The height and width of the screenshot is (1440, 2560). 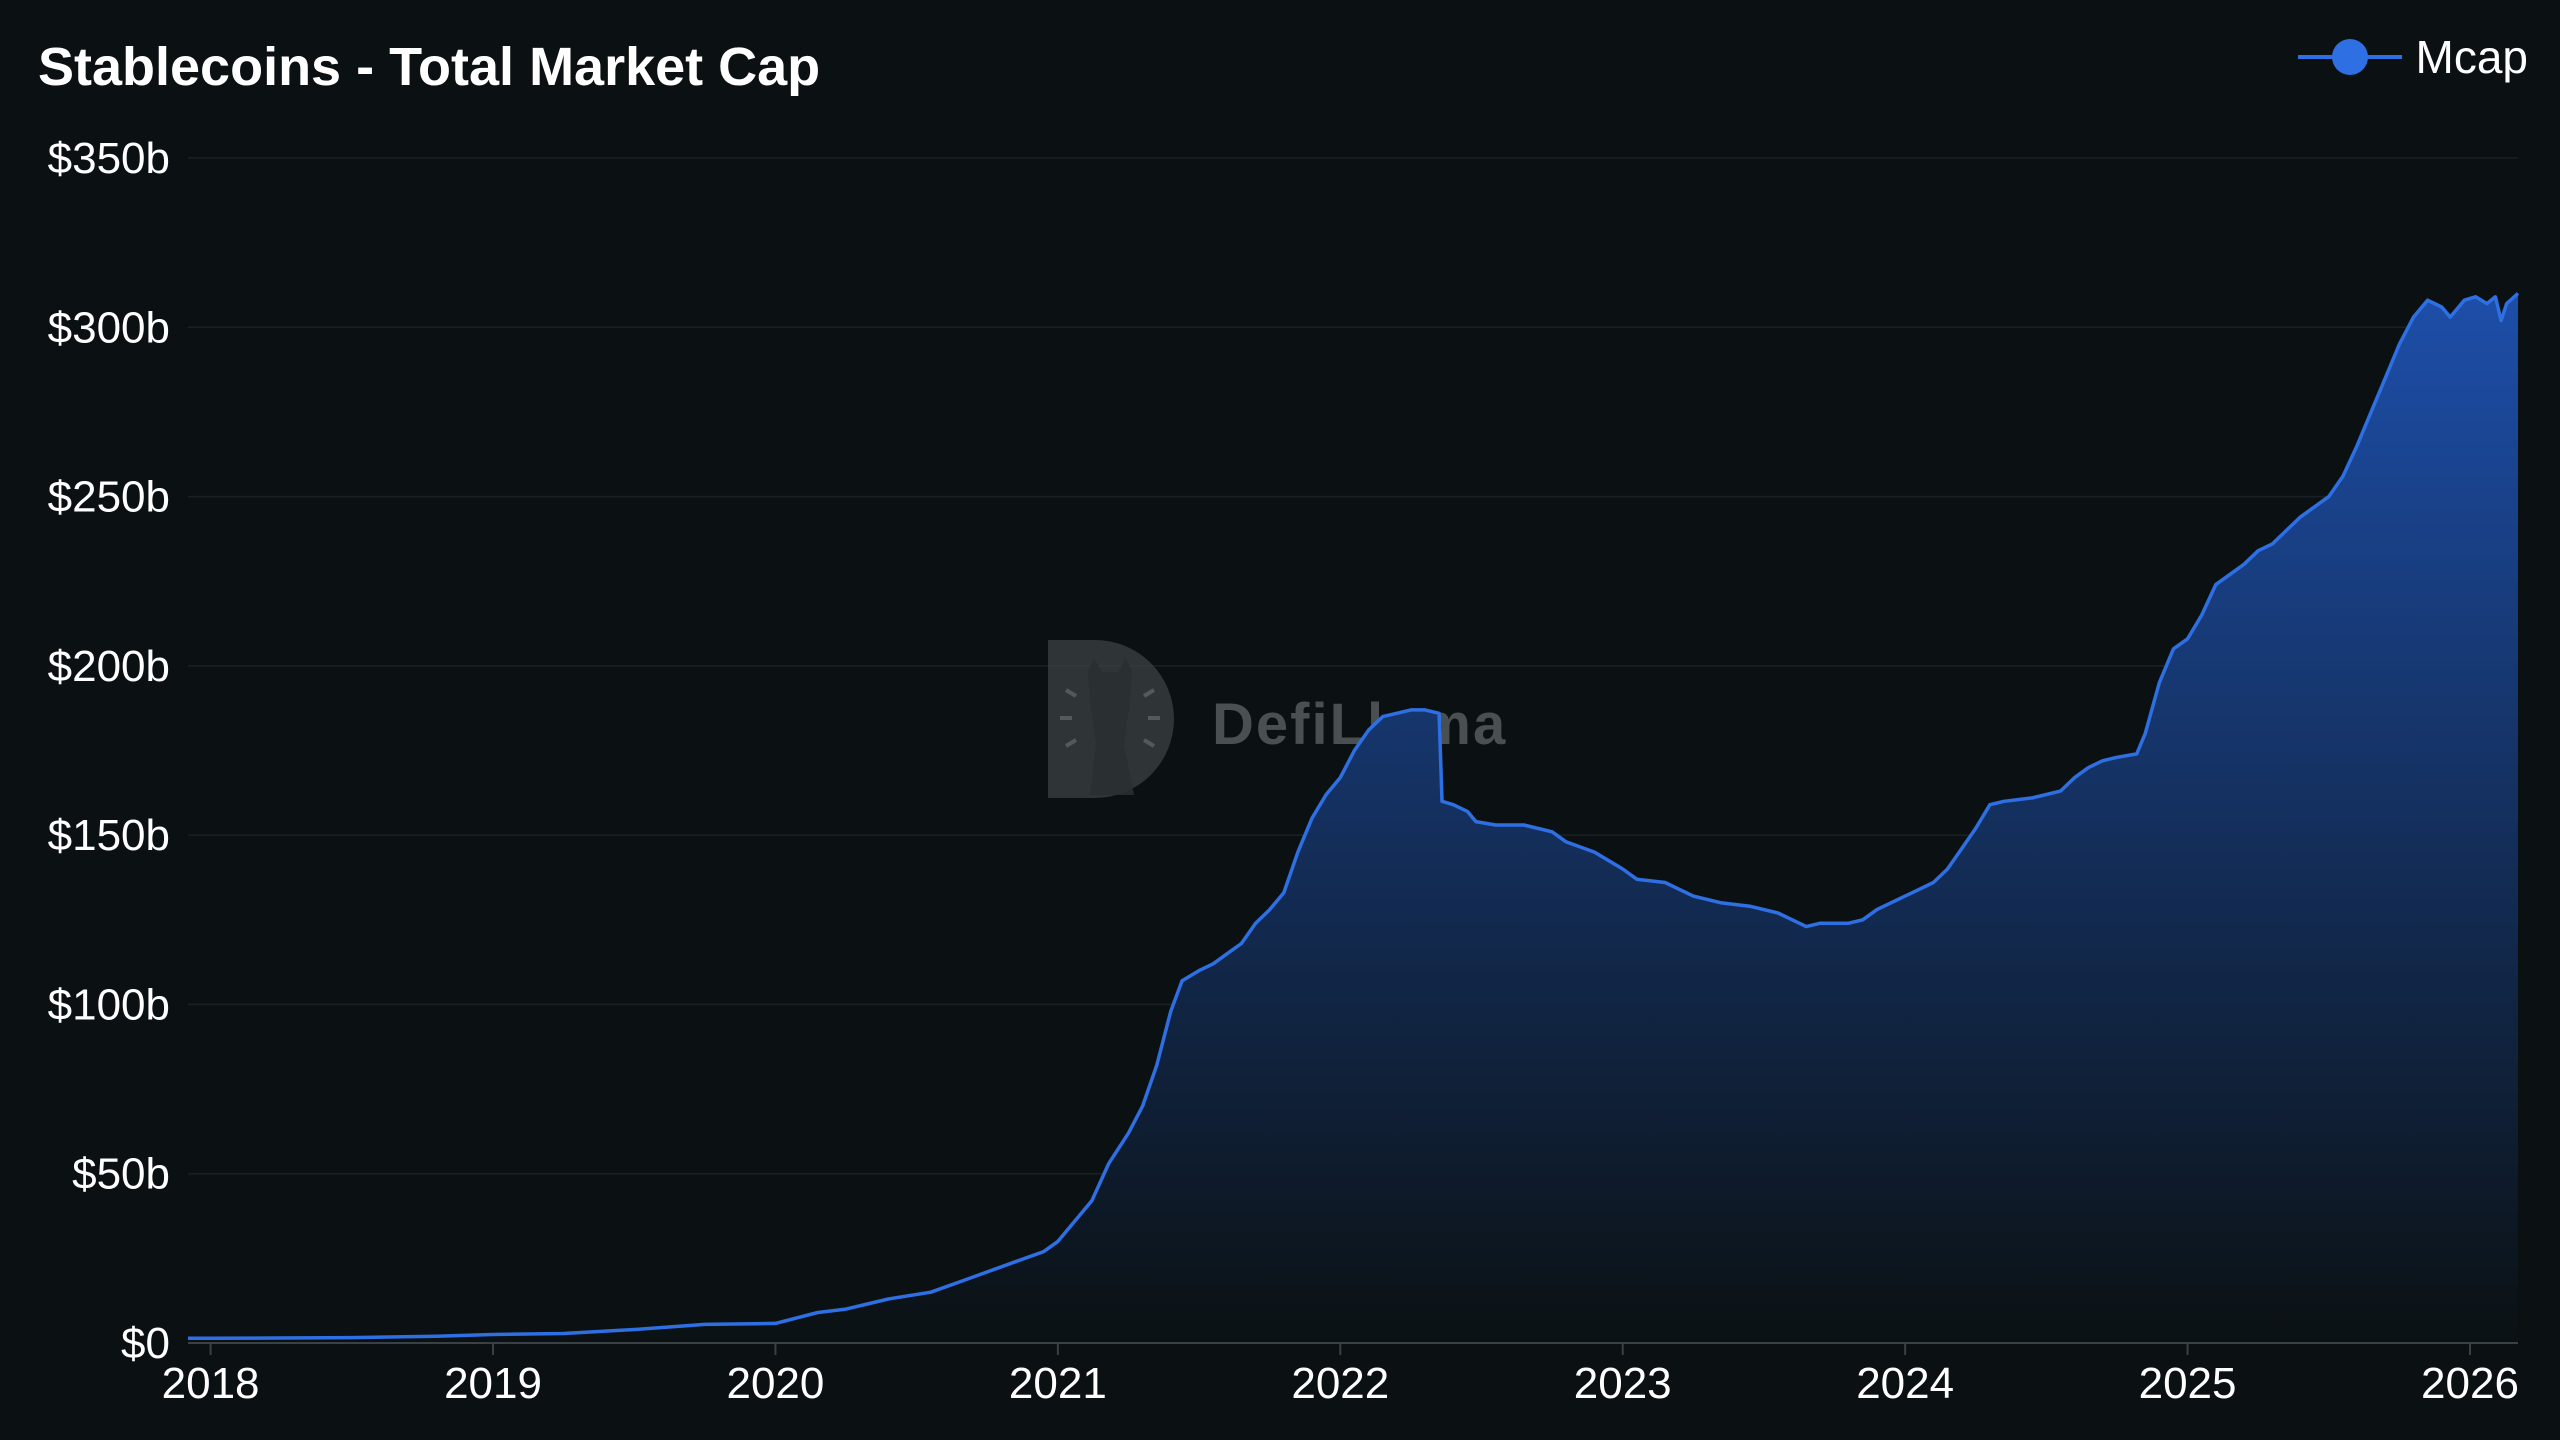 What do you see at coordinates (429, 67) in the screenshot?
I see `chart-title: Stablecoins - Total Market Cap` at bounding box center [429, 67].